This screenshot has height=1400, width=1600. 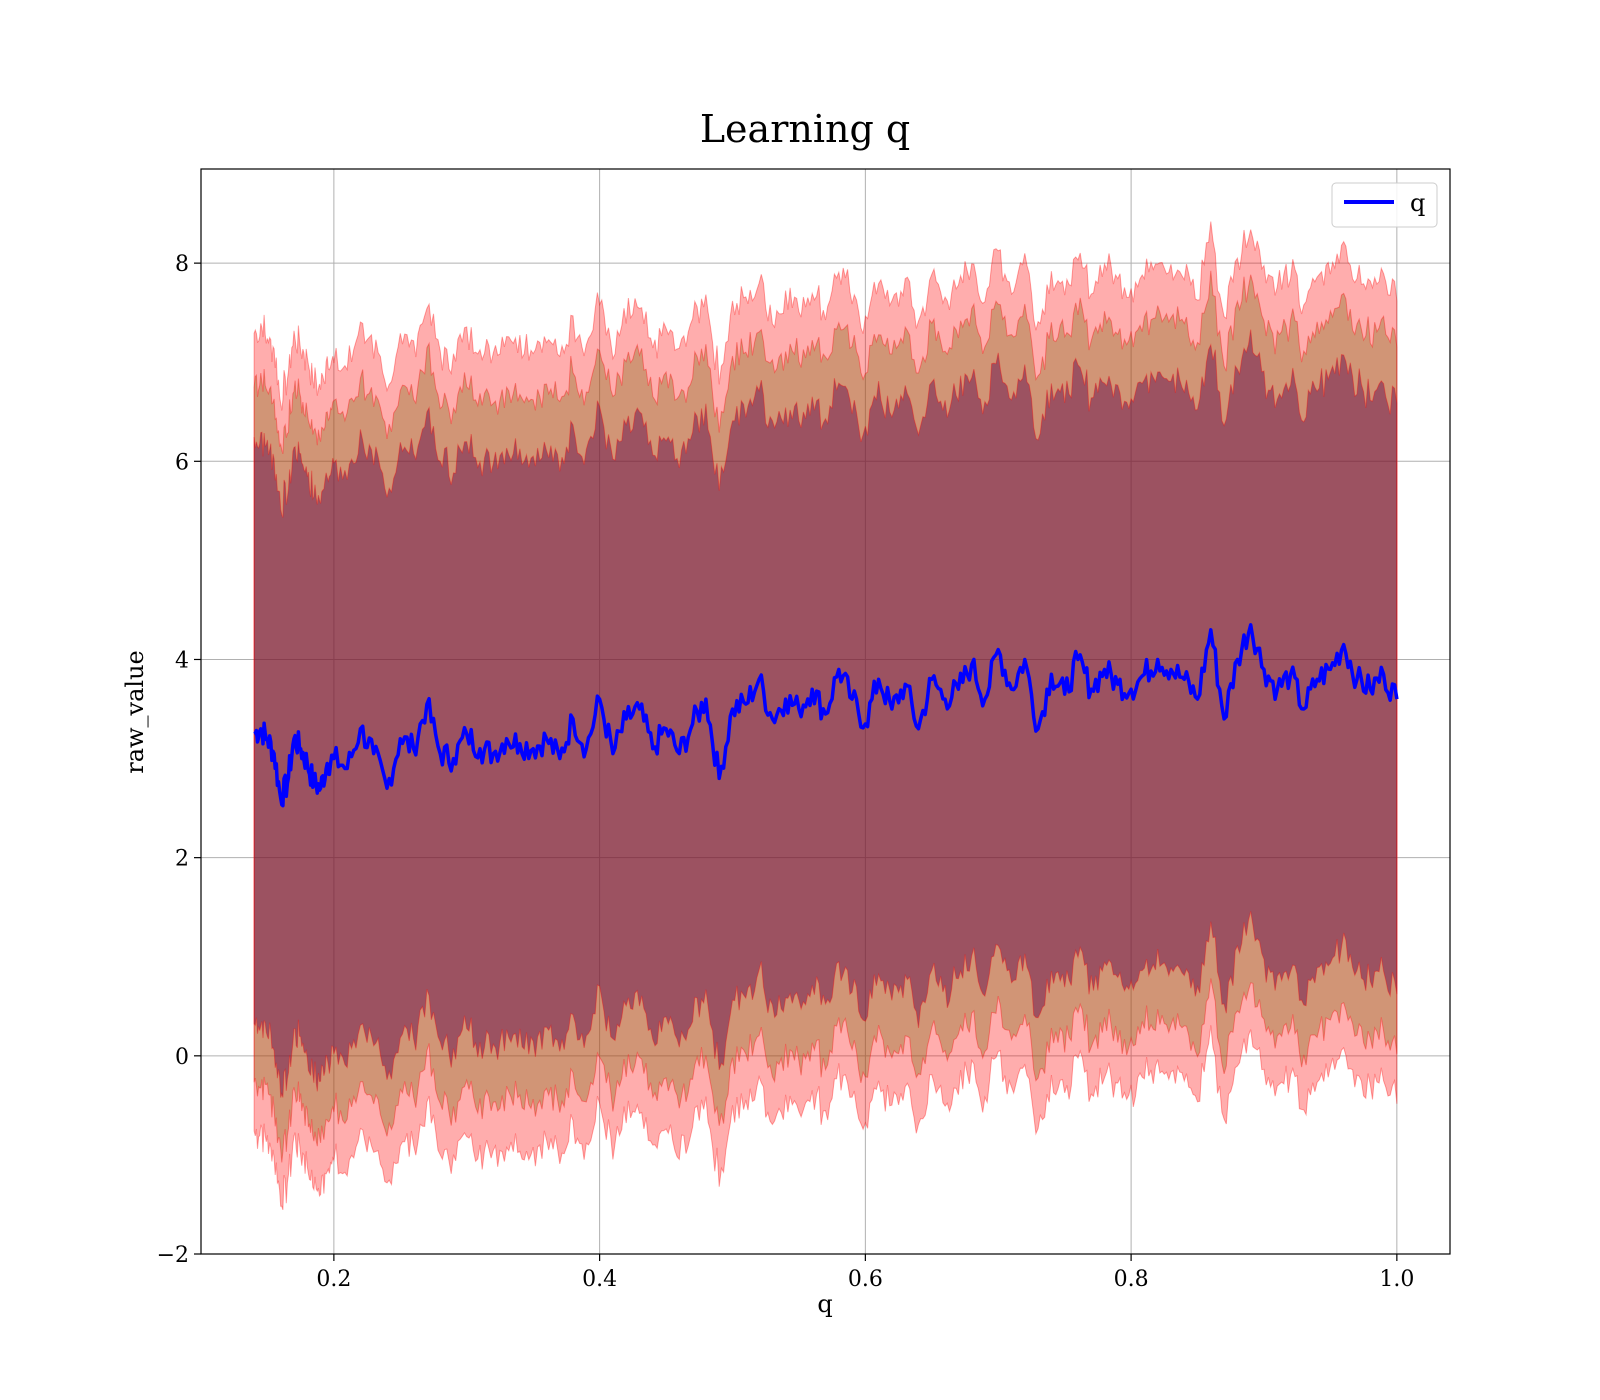 What do you see at coordinates (182, 660) in the screenshot?
I see `y-tick-label: 4` at bounding box center [182, 660].